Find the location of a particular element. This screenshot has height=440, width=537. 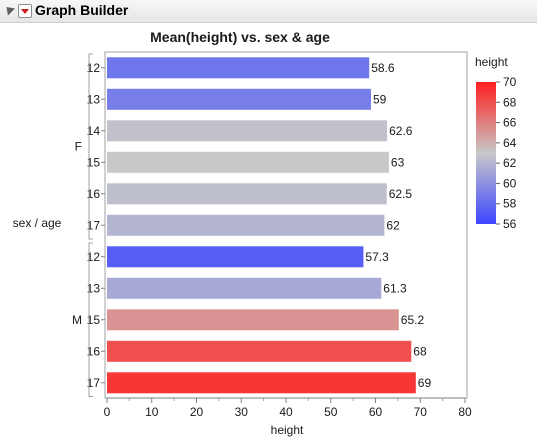

red-triangle-menu-icon is located at coordinates (25, 11).